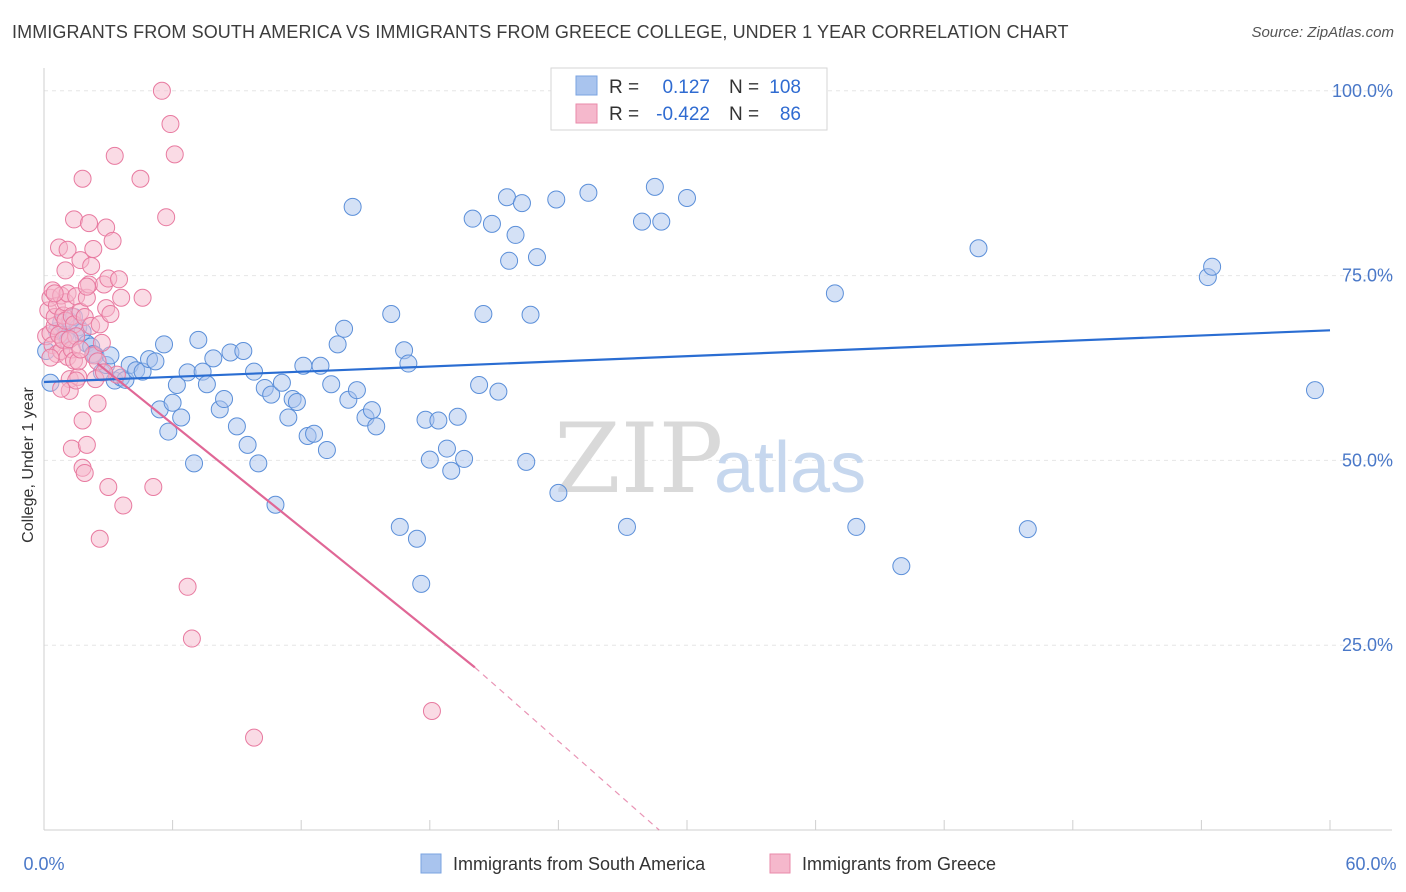  I want to click on legend-n-label-2: N =, so click(744, 114).